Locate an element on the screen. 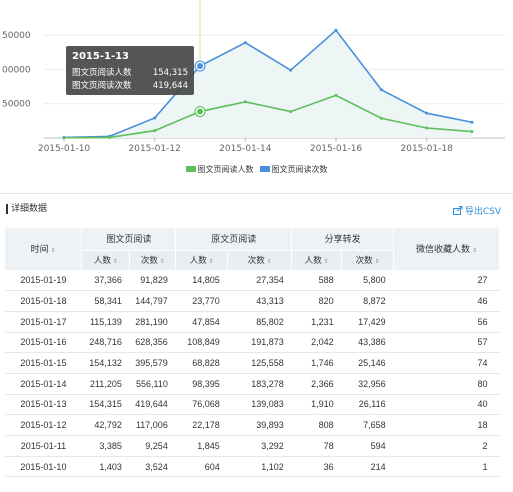  table-cell: 9,254 is located at coordinates (152, 446).